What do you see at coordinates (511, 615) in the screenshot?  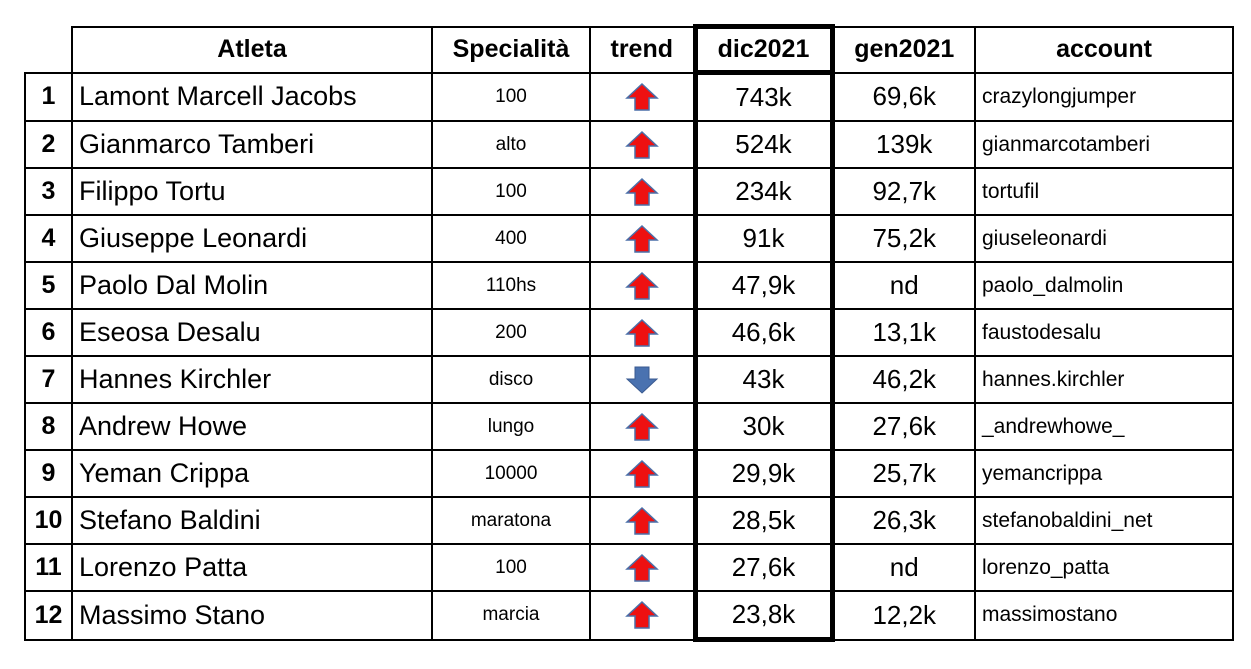 I see `specialty-cell: marcia` at bounding box center [511, 615].